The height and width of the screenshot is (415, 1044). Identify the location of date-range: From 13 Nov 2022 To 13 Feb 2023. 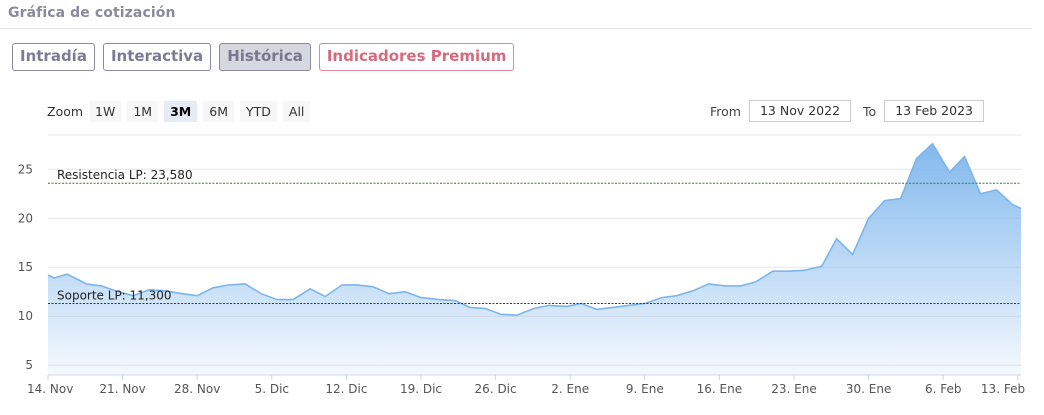
(847, 111).